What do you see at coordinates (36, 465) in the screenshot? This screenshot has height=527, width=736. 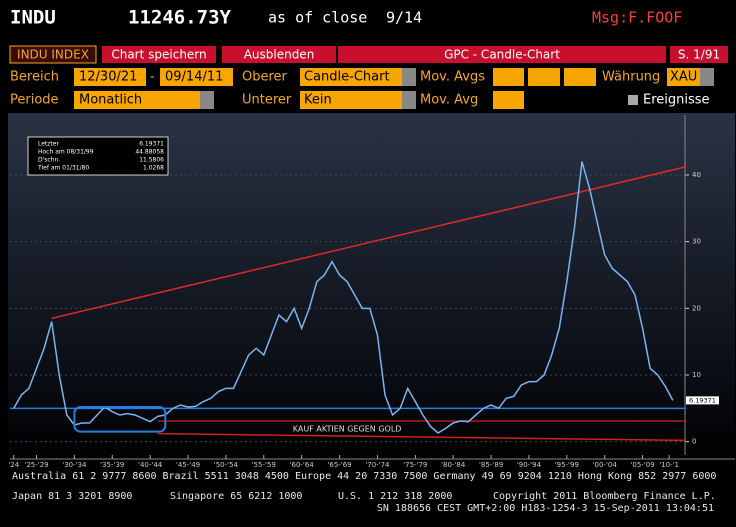 I see `x-tick-label: '25-'29` at bounding box center [36, 465].